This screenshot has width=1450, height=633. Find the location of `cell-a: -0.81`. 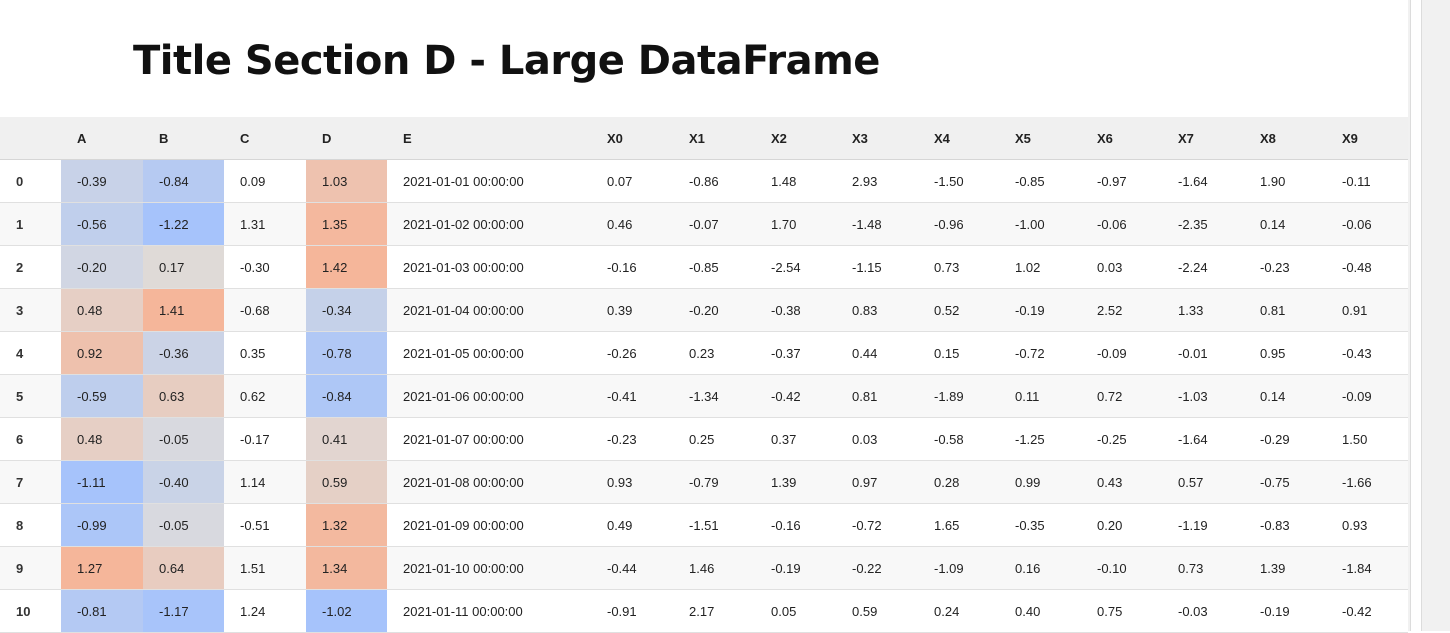

cell-a: -0.81 is located at coordinates (102, 611).